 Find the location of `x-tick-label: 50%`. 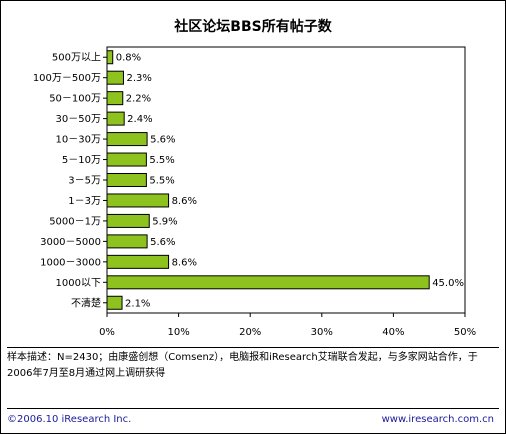

x-tick-label: 50% is located at coordinates (465, 332).